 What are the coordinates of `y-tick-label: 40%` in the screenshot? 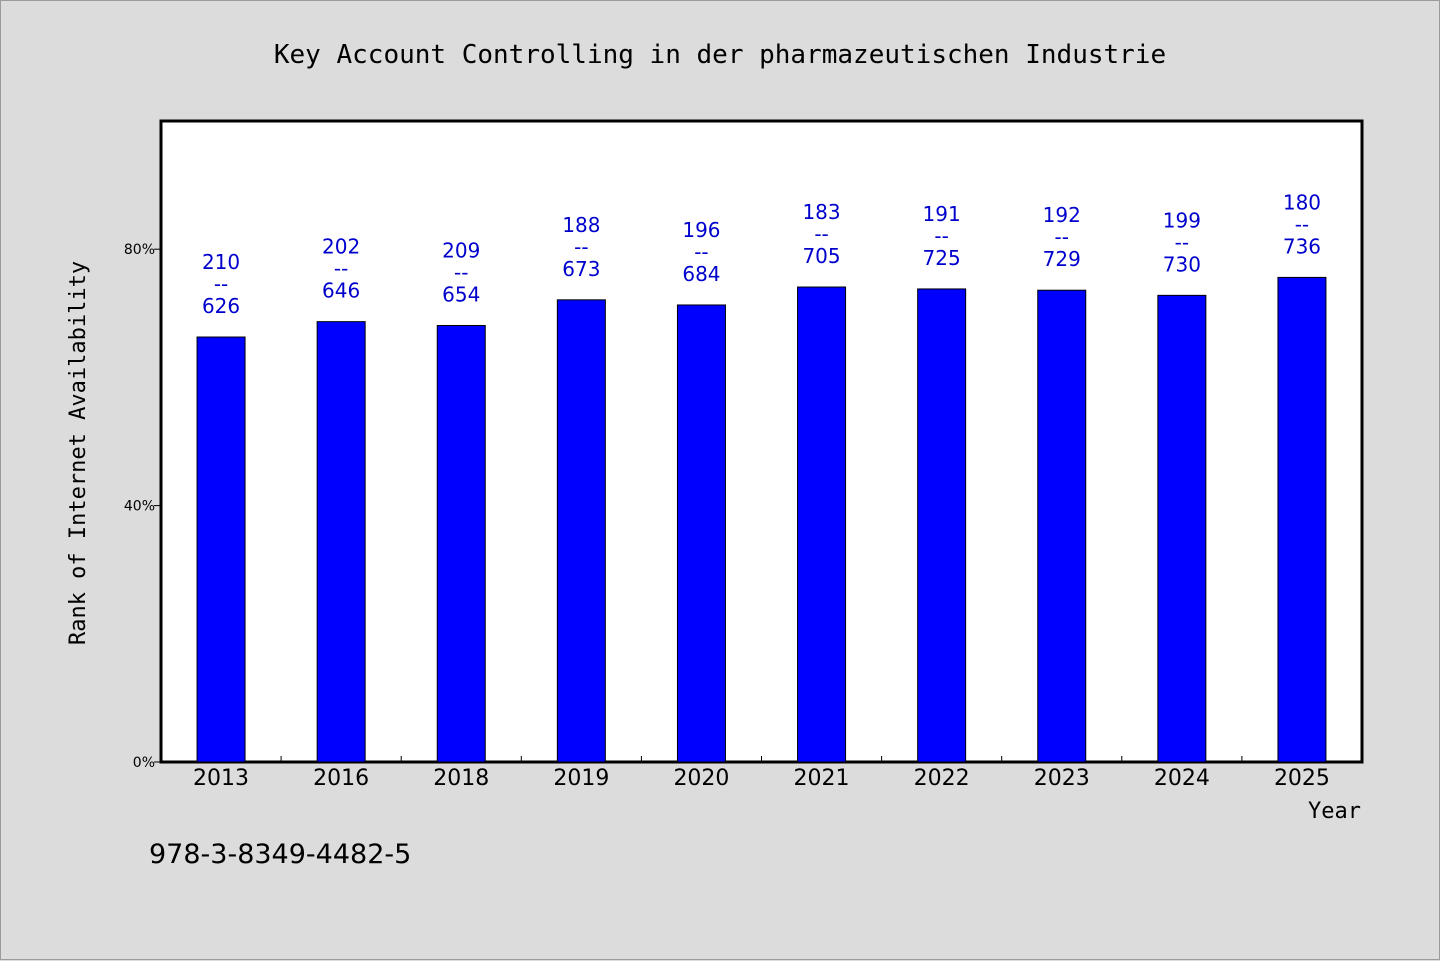 It's located at (139, 507).